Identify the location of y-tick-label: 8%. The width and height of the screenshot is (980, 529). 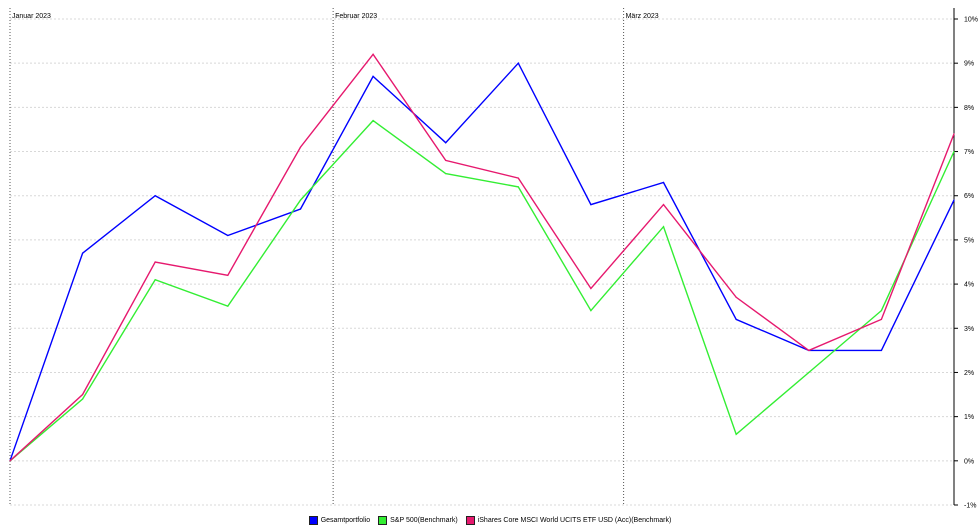
(969, 108).